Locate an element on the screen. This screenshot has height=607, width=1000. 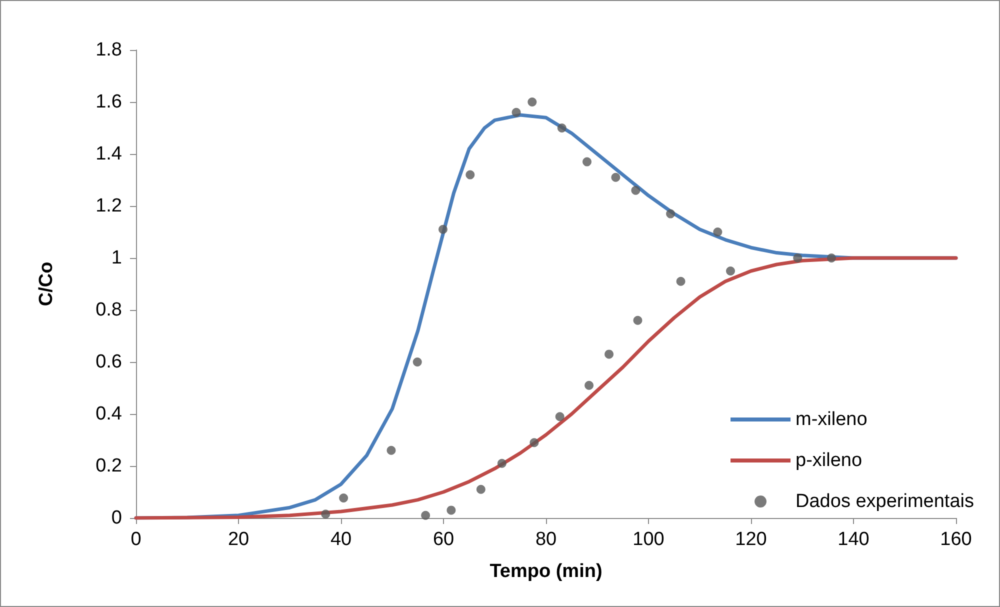
x-tick-label: 160 is located at coordinates (956, 539).